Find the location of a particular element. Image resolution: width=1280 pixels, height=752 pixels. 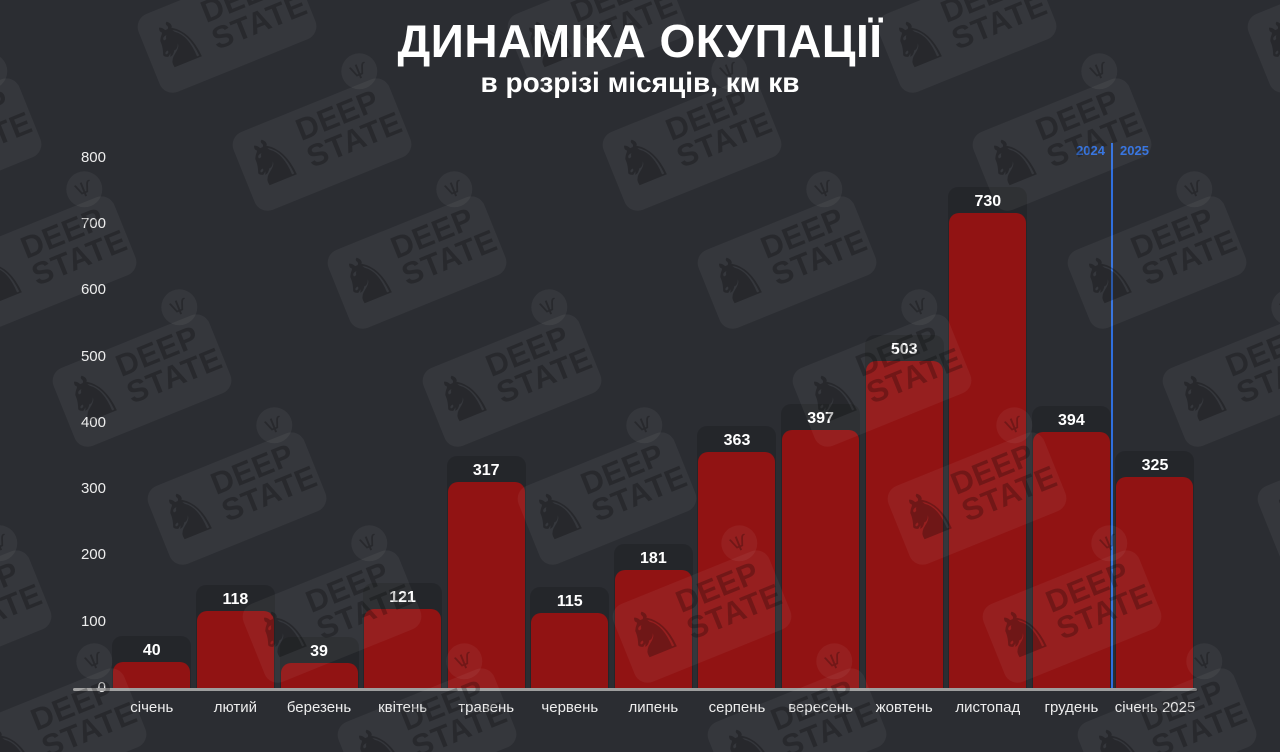

y-axis-tick: 800 is located at coordinates (93, 157).